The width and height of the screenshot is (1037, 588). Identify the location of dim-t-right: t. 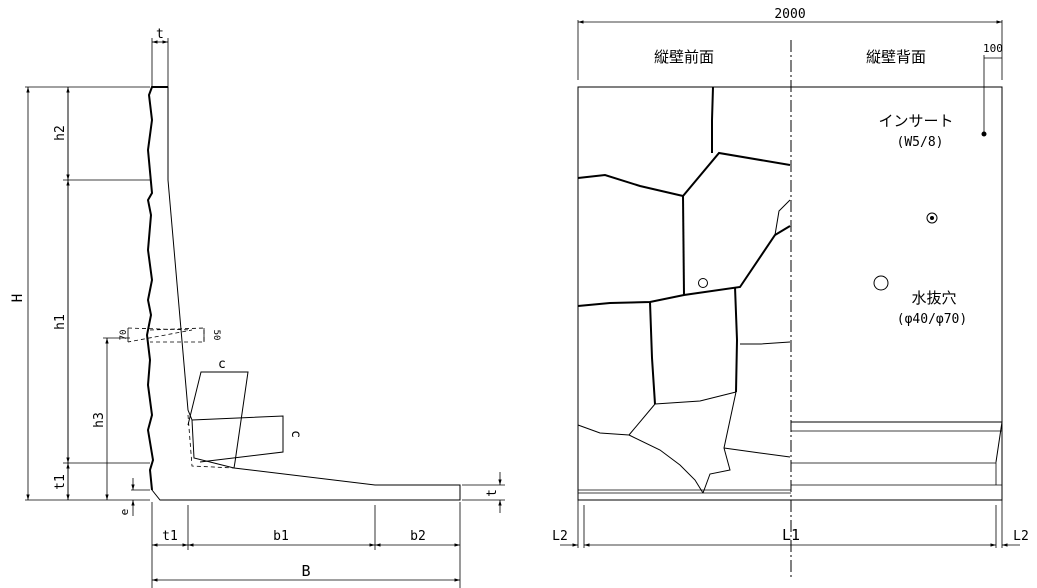
(483, 492).